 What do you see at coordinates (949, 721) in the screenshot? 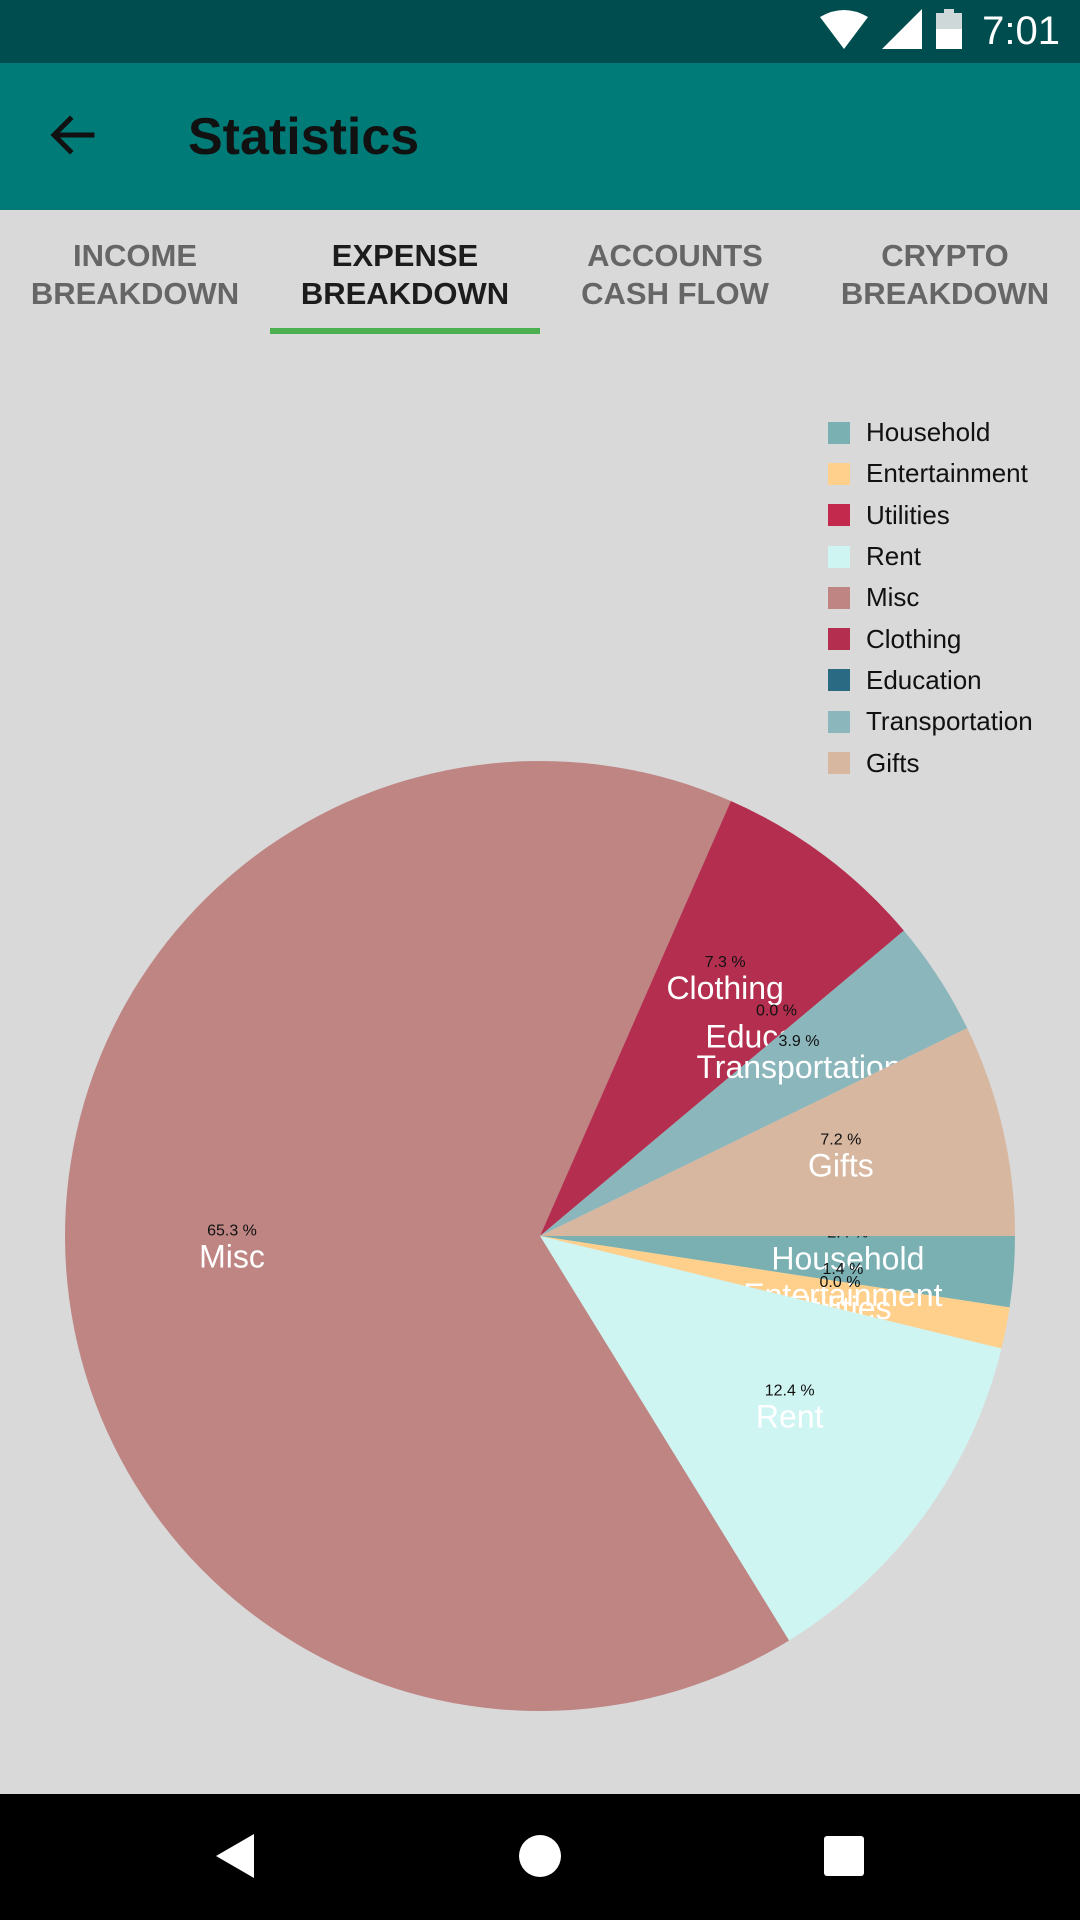
I see `legend-label: Transportation` at bounding box center [949, 721].